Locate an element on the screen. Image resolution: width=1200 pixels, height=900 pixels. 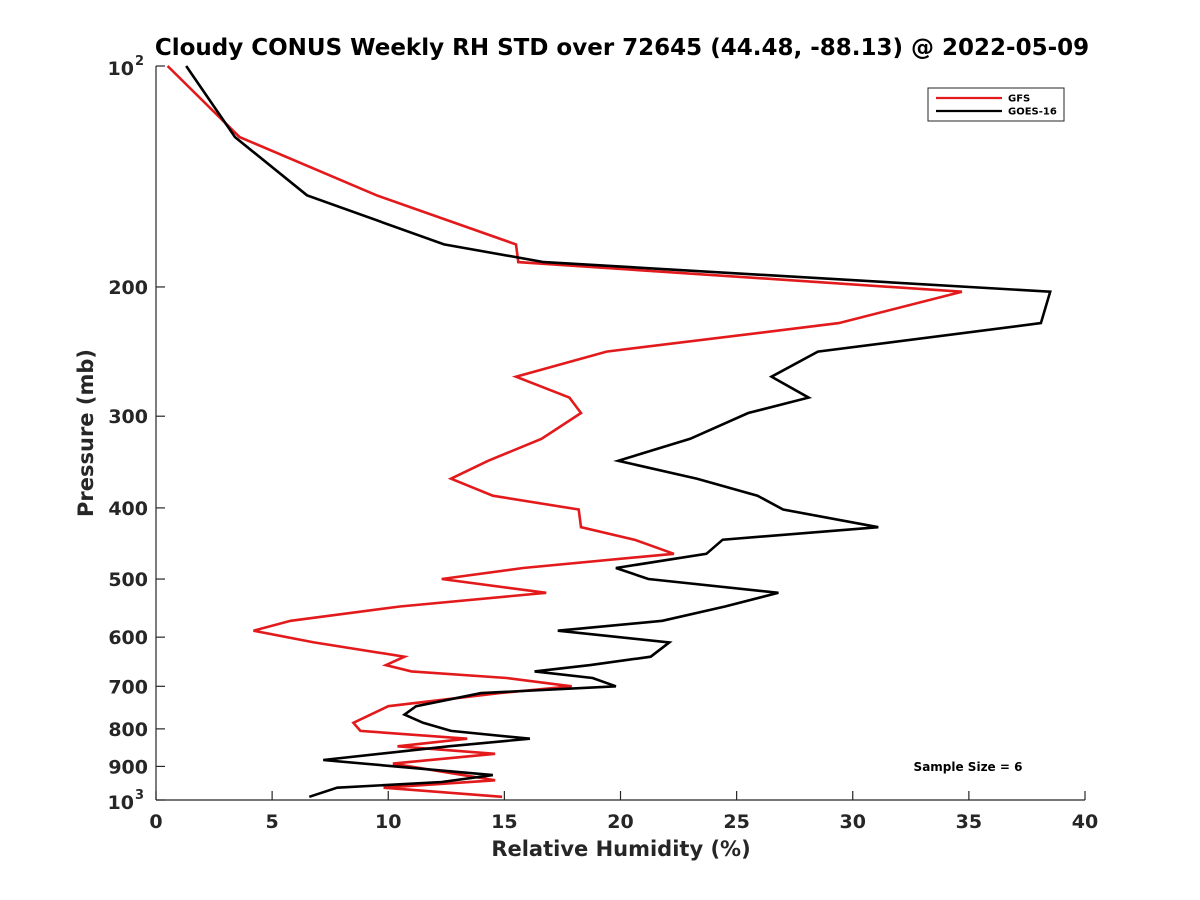
x-tick-label: 5 is located at coordinates (272, 822).